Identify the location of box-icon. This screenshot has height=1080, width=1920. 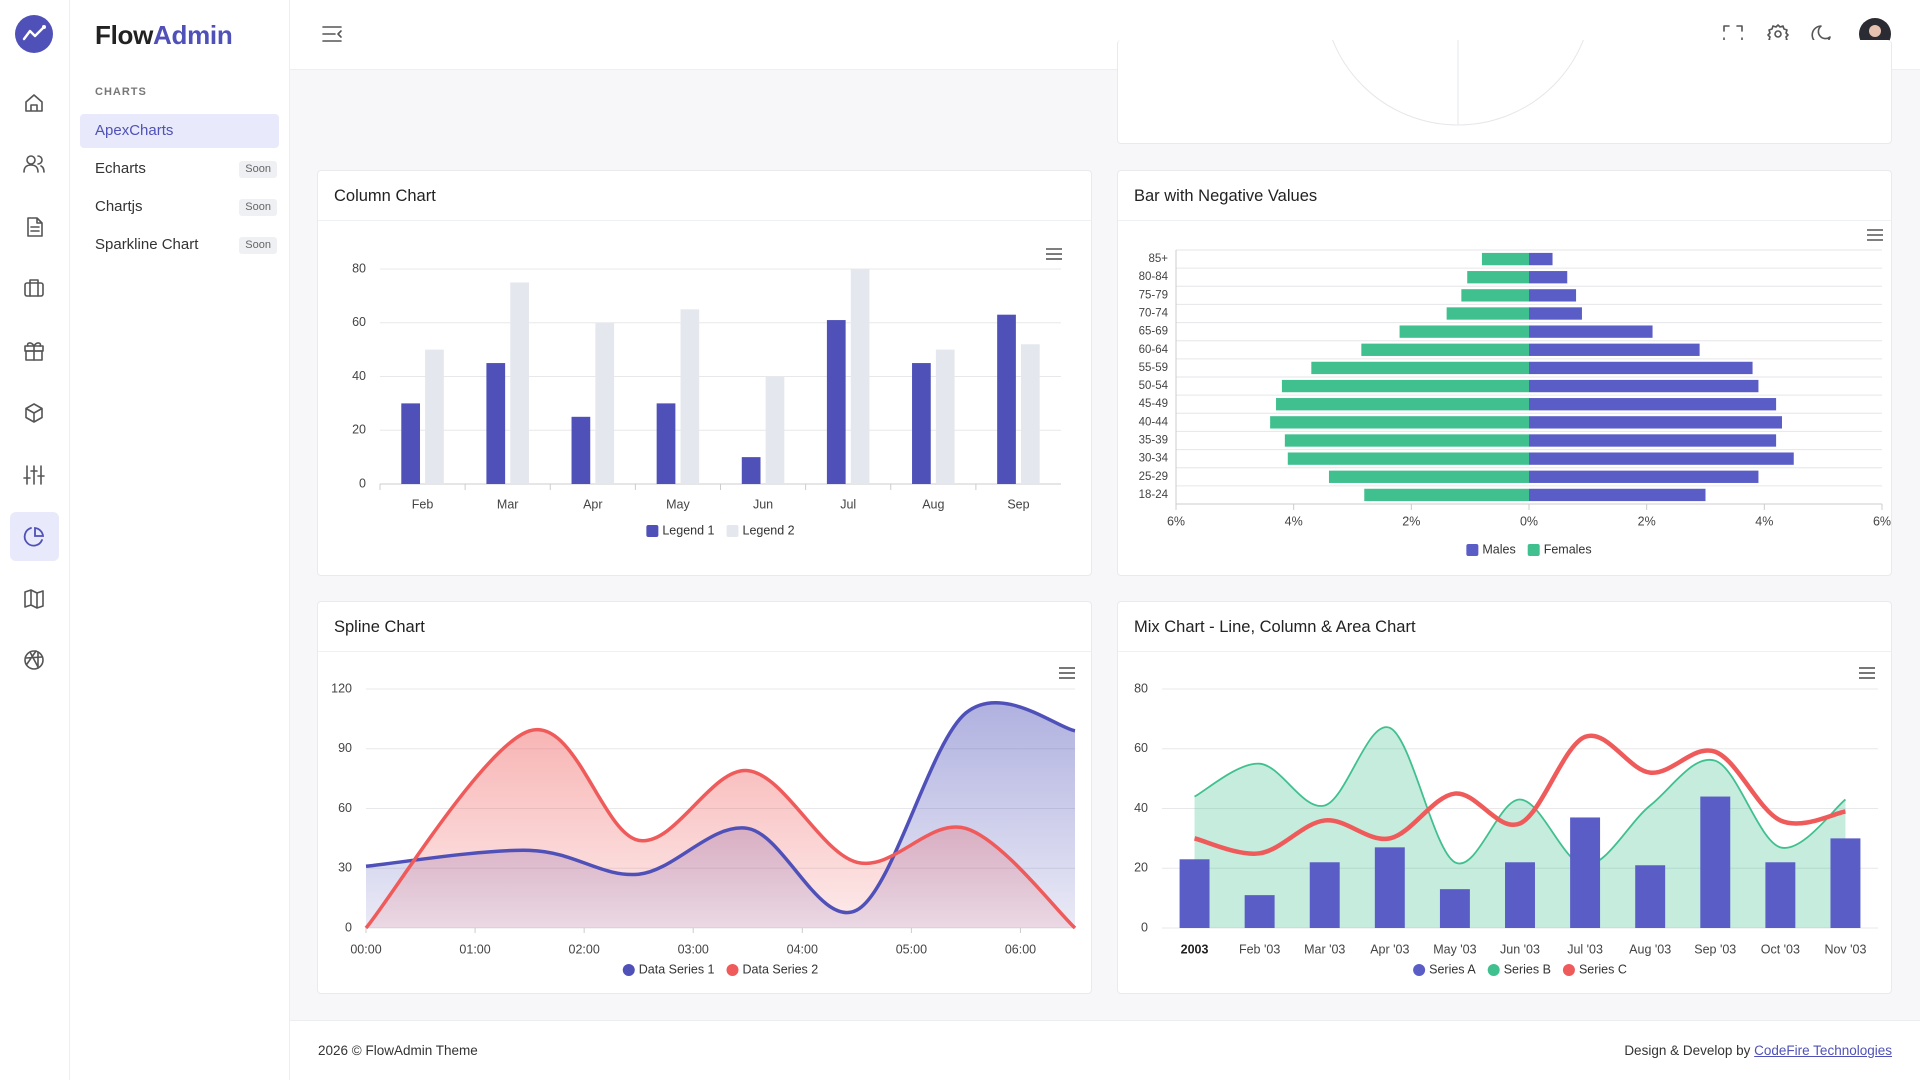
(34, 413).